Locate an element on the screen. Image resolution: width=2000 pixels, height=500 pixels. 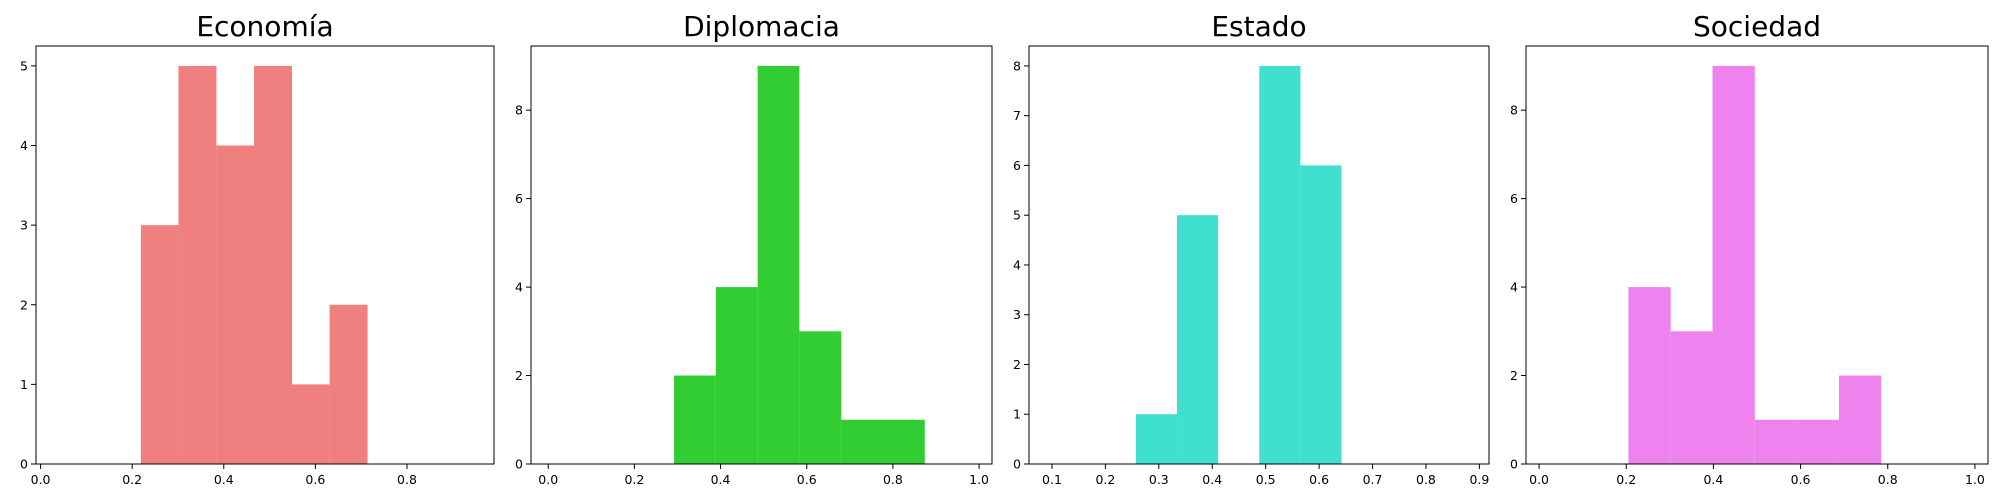
x-tick-label: 0.3 is located at coordinates (1159, 479).